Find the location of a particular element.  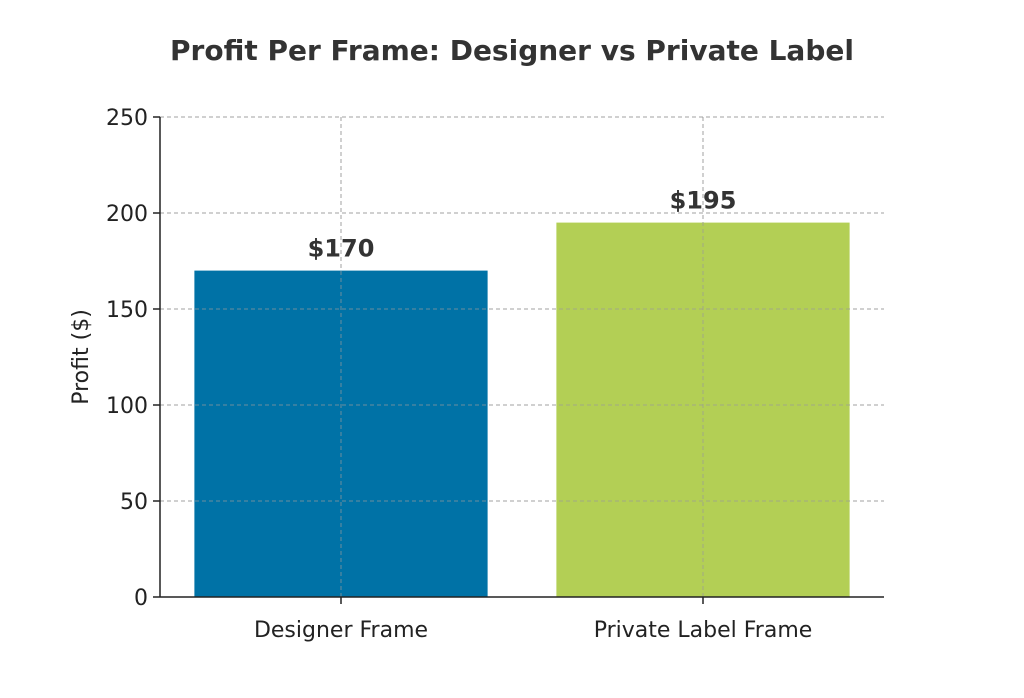

y-tick-label: 0 is located at coordinates (141, 598).